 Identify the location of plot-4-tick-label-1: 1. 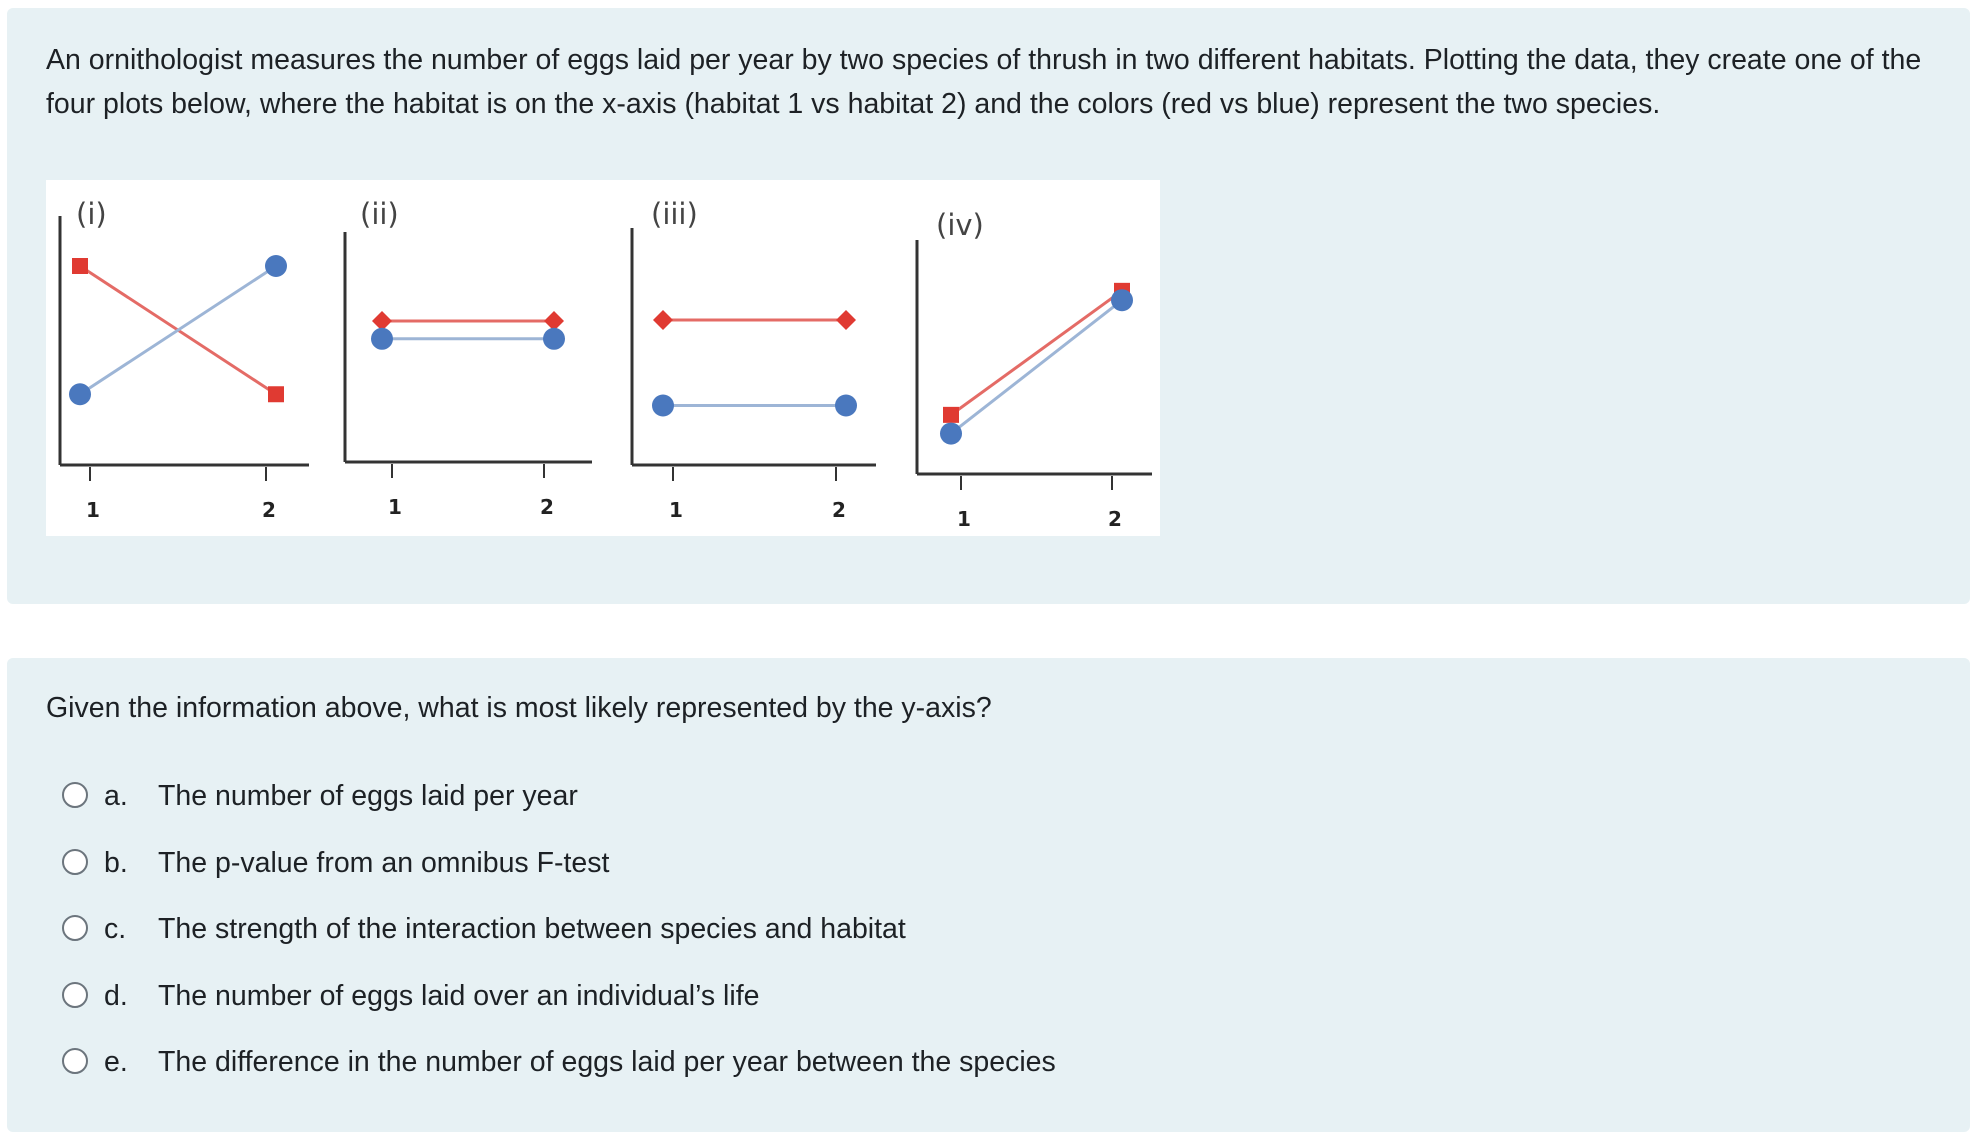
(964, 519).